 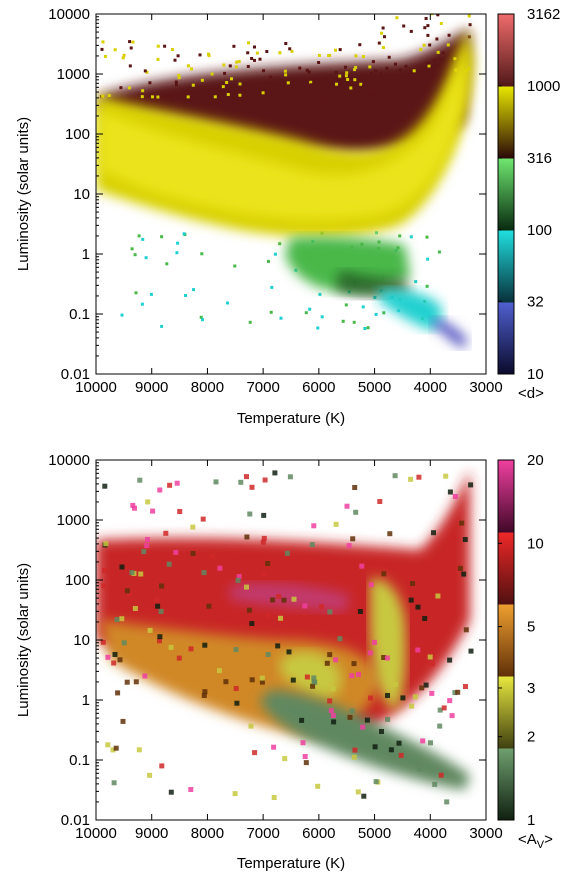 I want to click on colorbar-tick-label: 1, so click(x=531, y=820).